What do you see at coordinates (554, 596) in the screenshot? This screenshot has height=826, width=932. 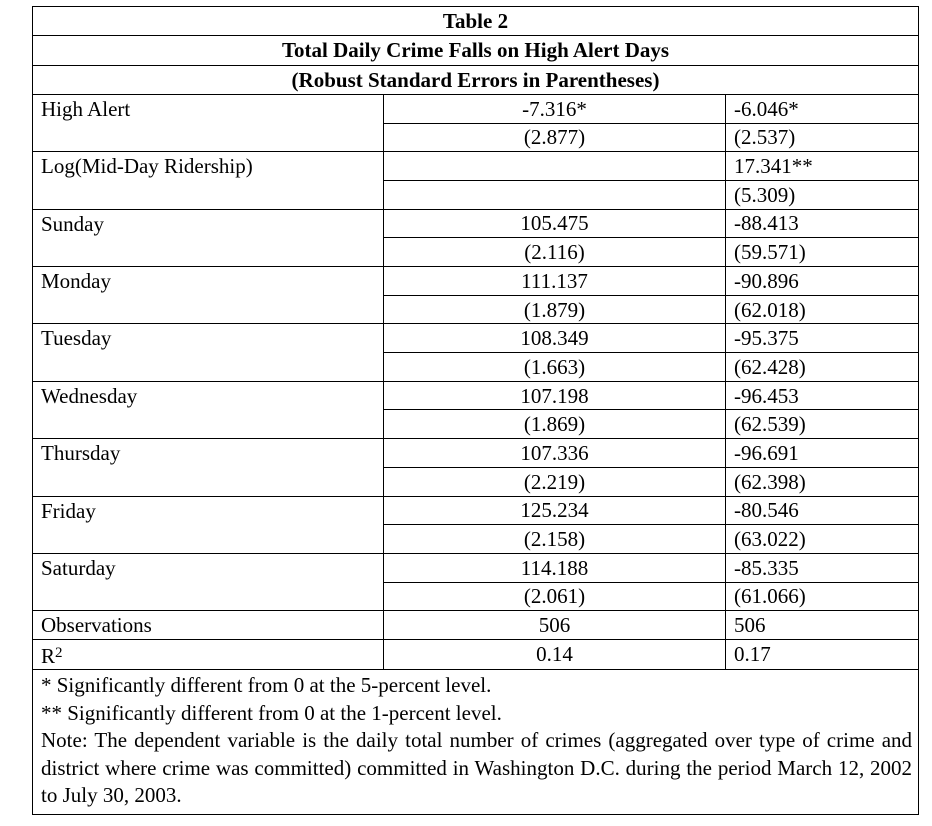 I see `se-col1: (2.061)` at bounding box center [554, 596].